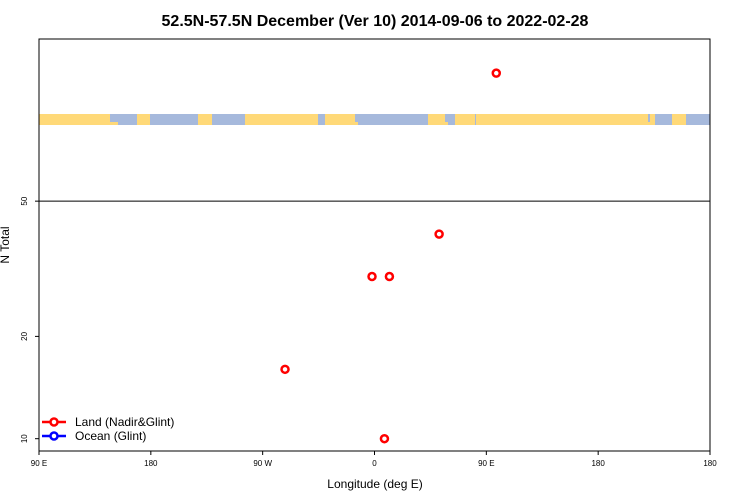  I want to click on y-tick-label: 20, so click(24, 335).